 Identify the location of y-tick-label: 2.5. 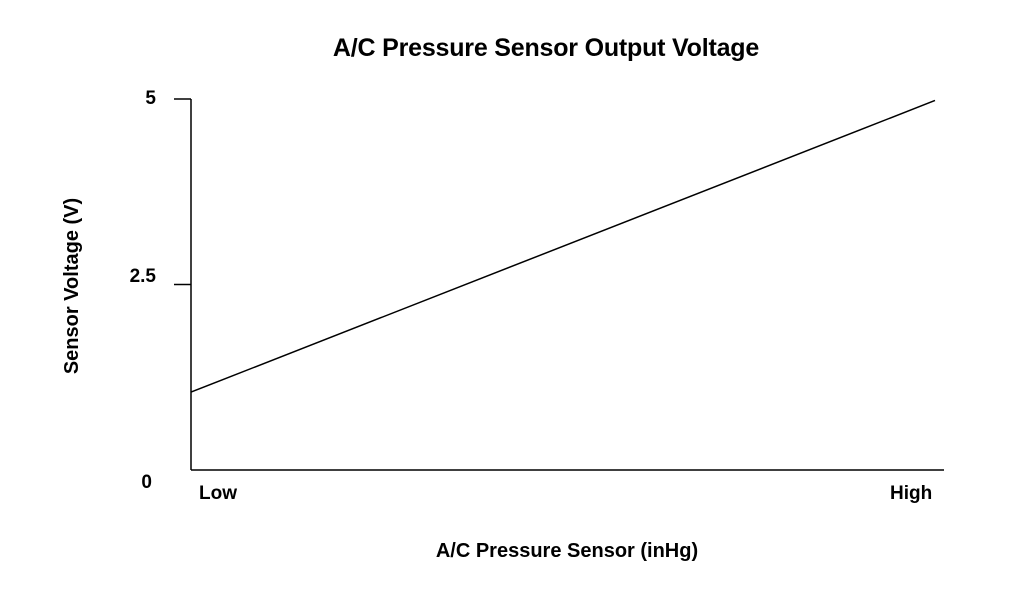
(142, 276).